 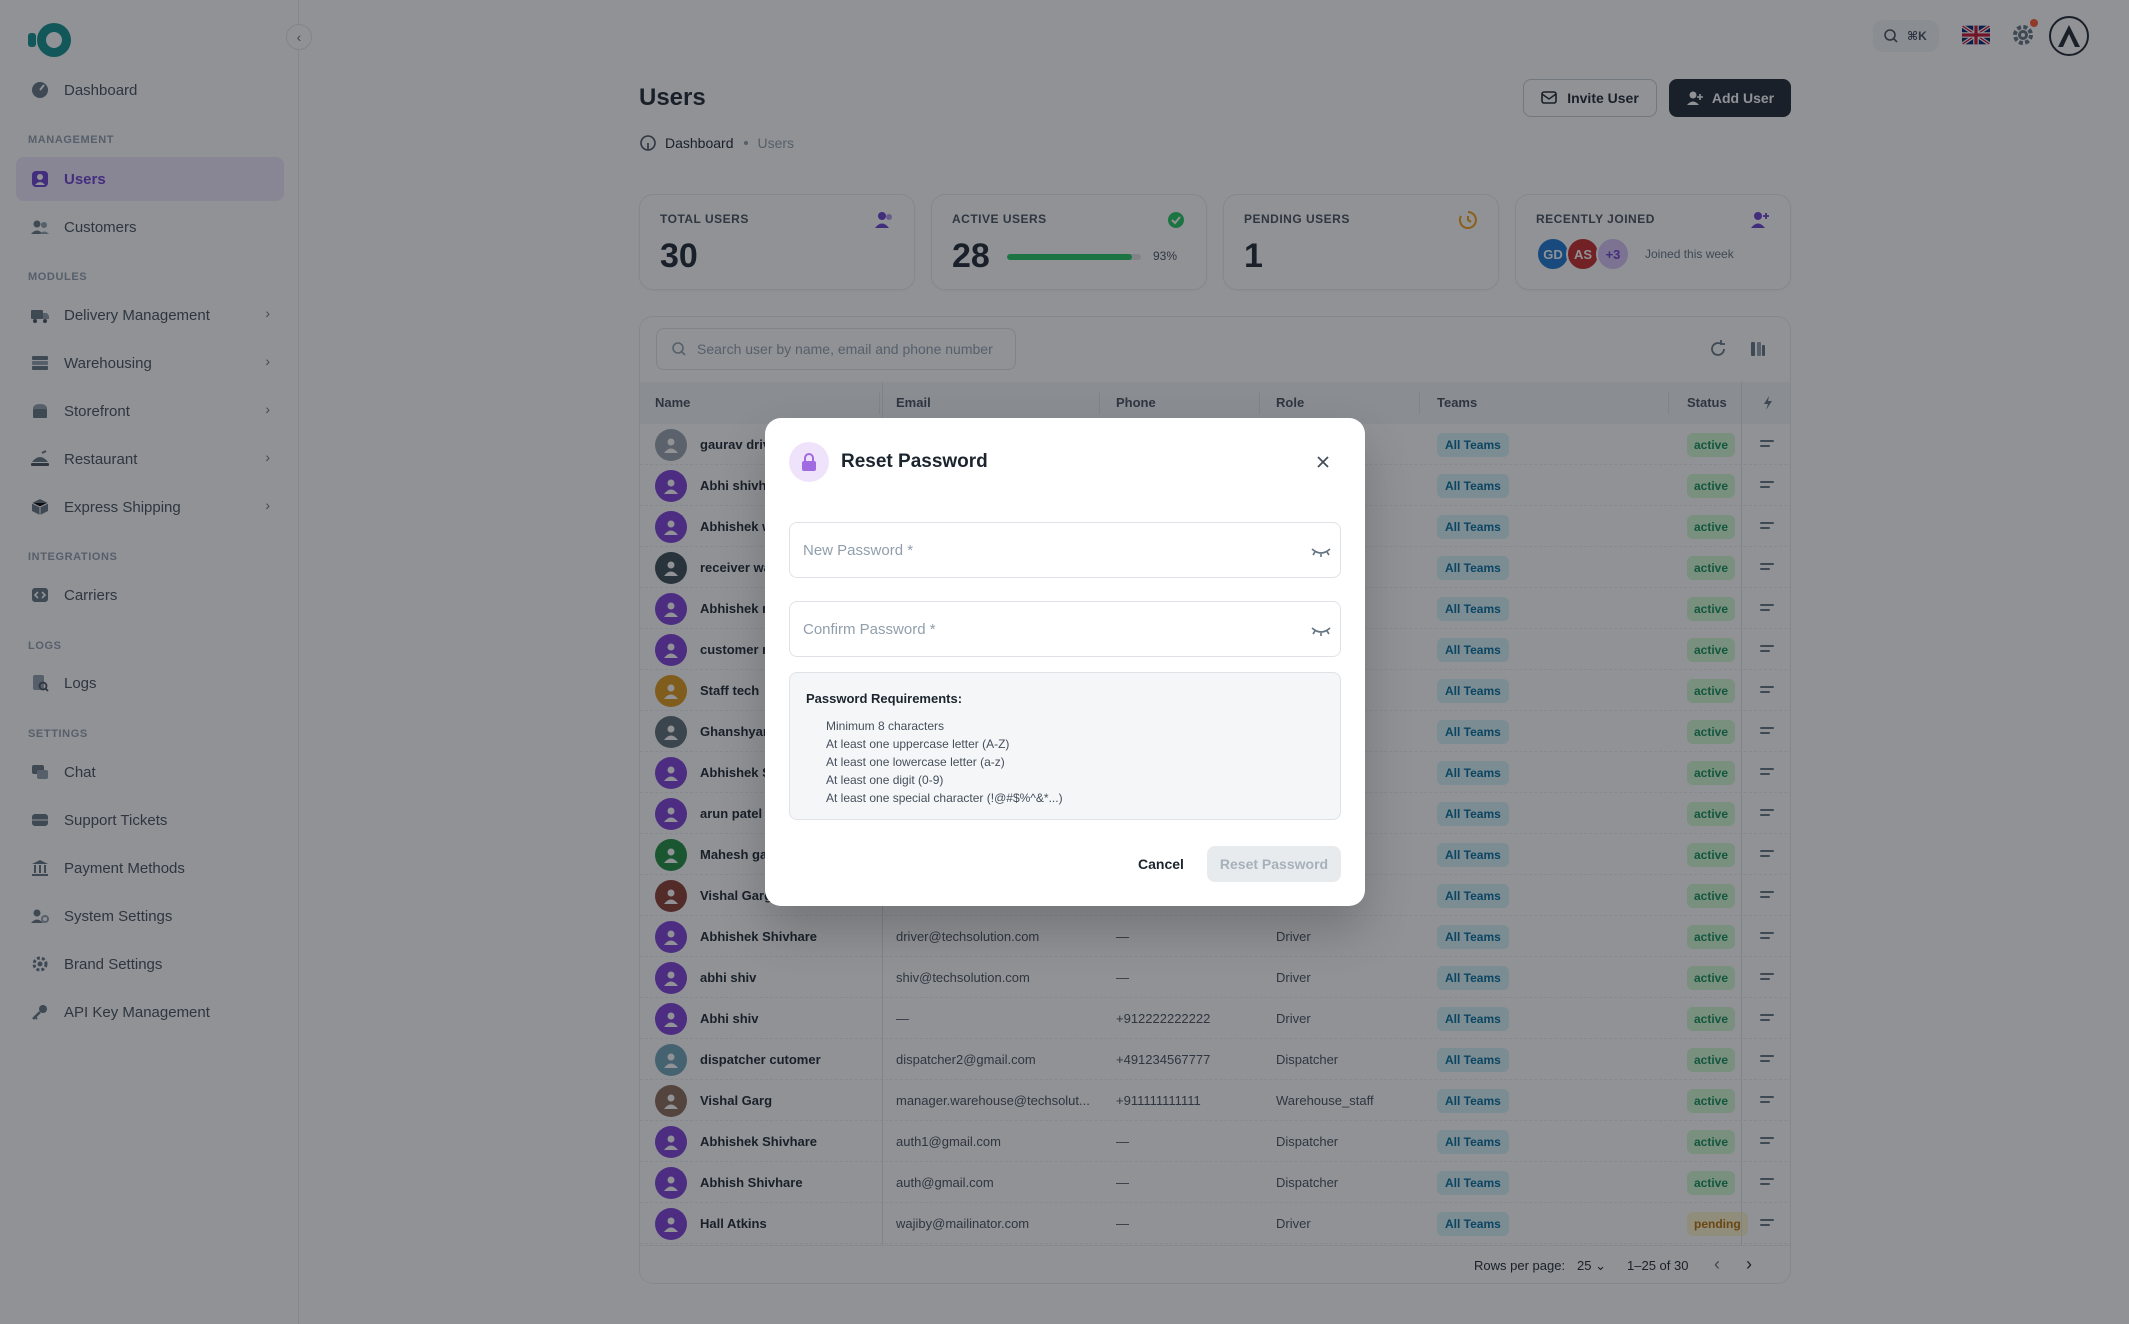 What do you see at coordinates (737, 731) in the screenshot?
I see `user-name: Ghanshyam` at bounding box center [737, 731].